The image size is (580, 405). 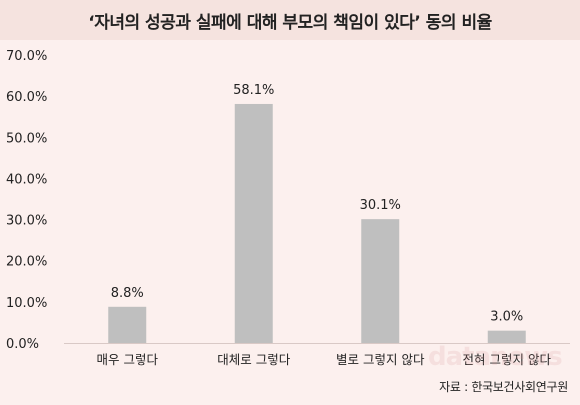 What do you see at coordinates (506, 317) in the screenshot?
I see `data-label: 3.0%` at bounding box center [506, 317].